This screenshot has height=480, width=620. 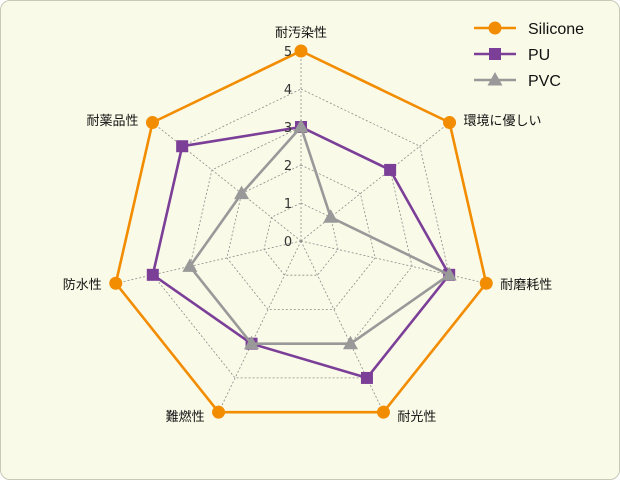 I want to click on legend-label: Silicone, so click(x=556, y=29).